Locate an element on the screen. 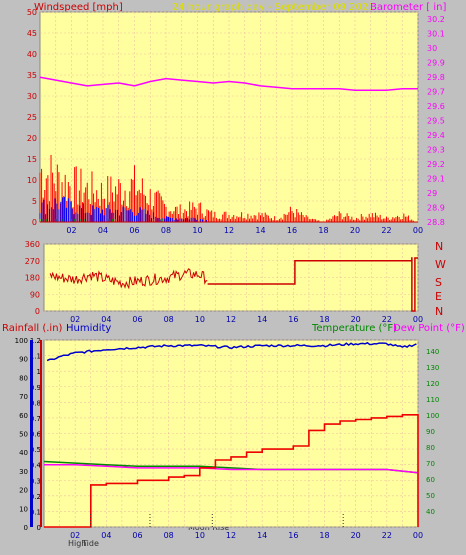 This screenshot has height=555, width=466. baro-y-tick: 29.9 is located at coordinates (436, 63).